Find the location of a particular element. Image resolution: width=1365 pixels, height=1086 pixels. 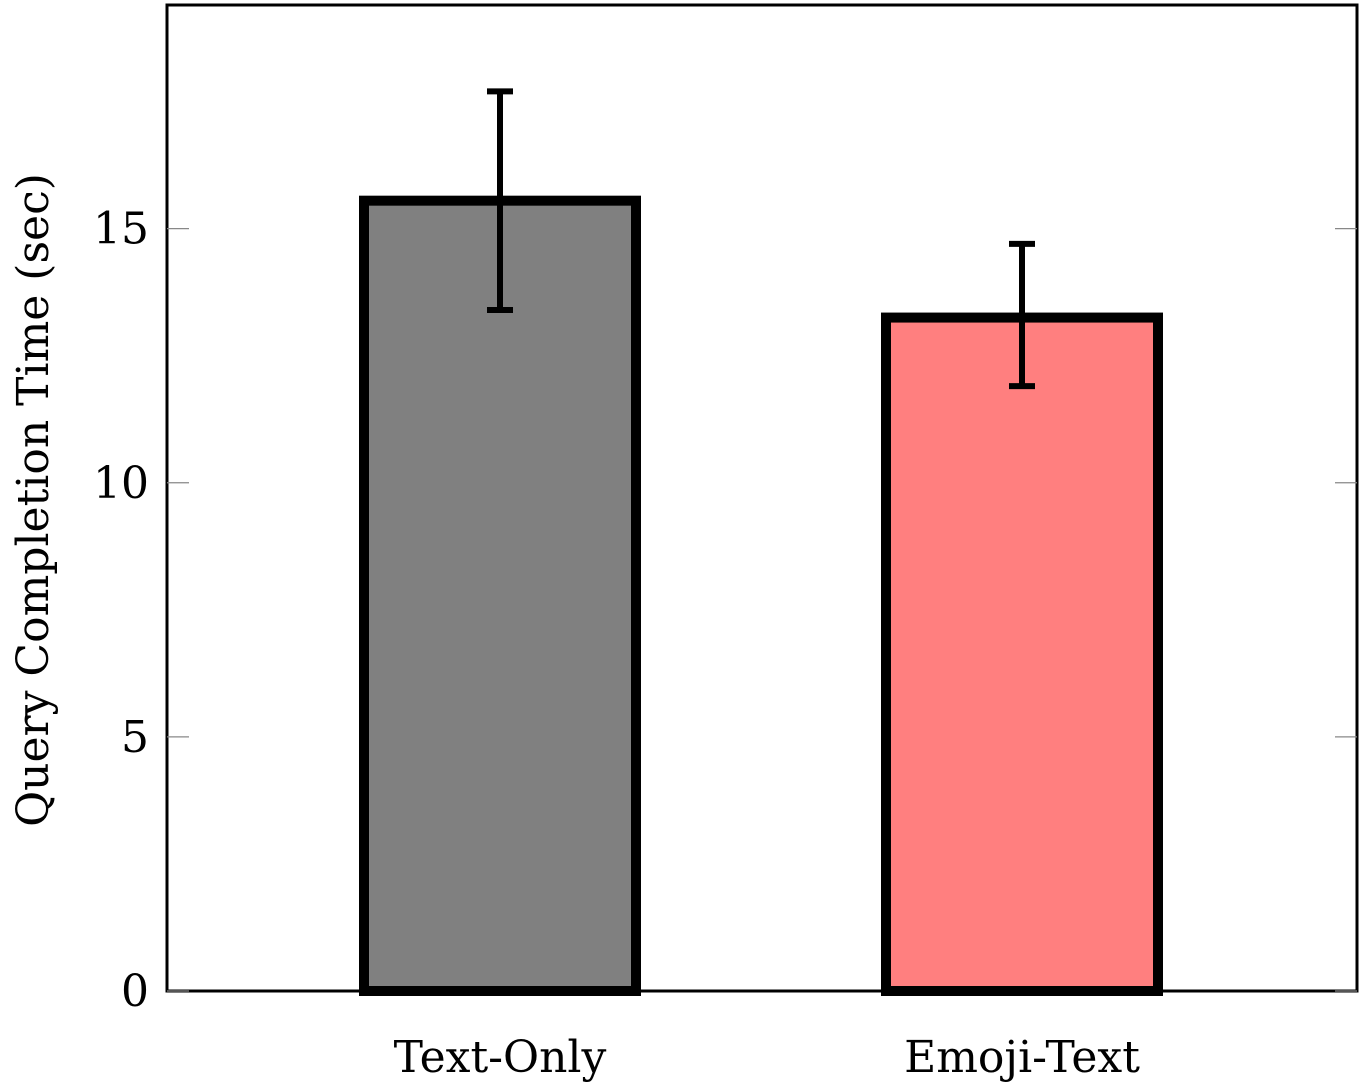

x-tick-label: Emoji-Text is located at coordinates (1022, 1057).